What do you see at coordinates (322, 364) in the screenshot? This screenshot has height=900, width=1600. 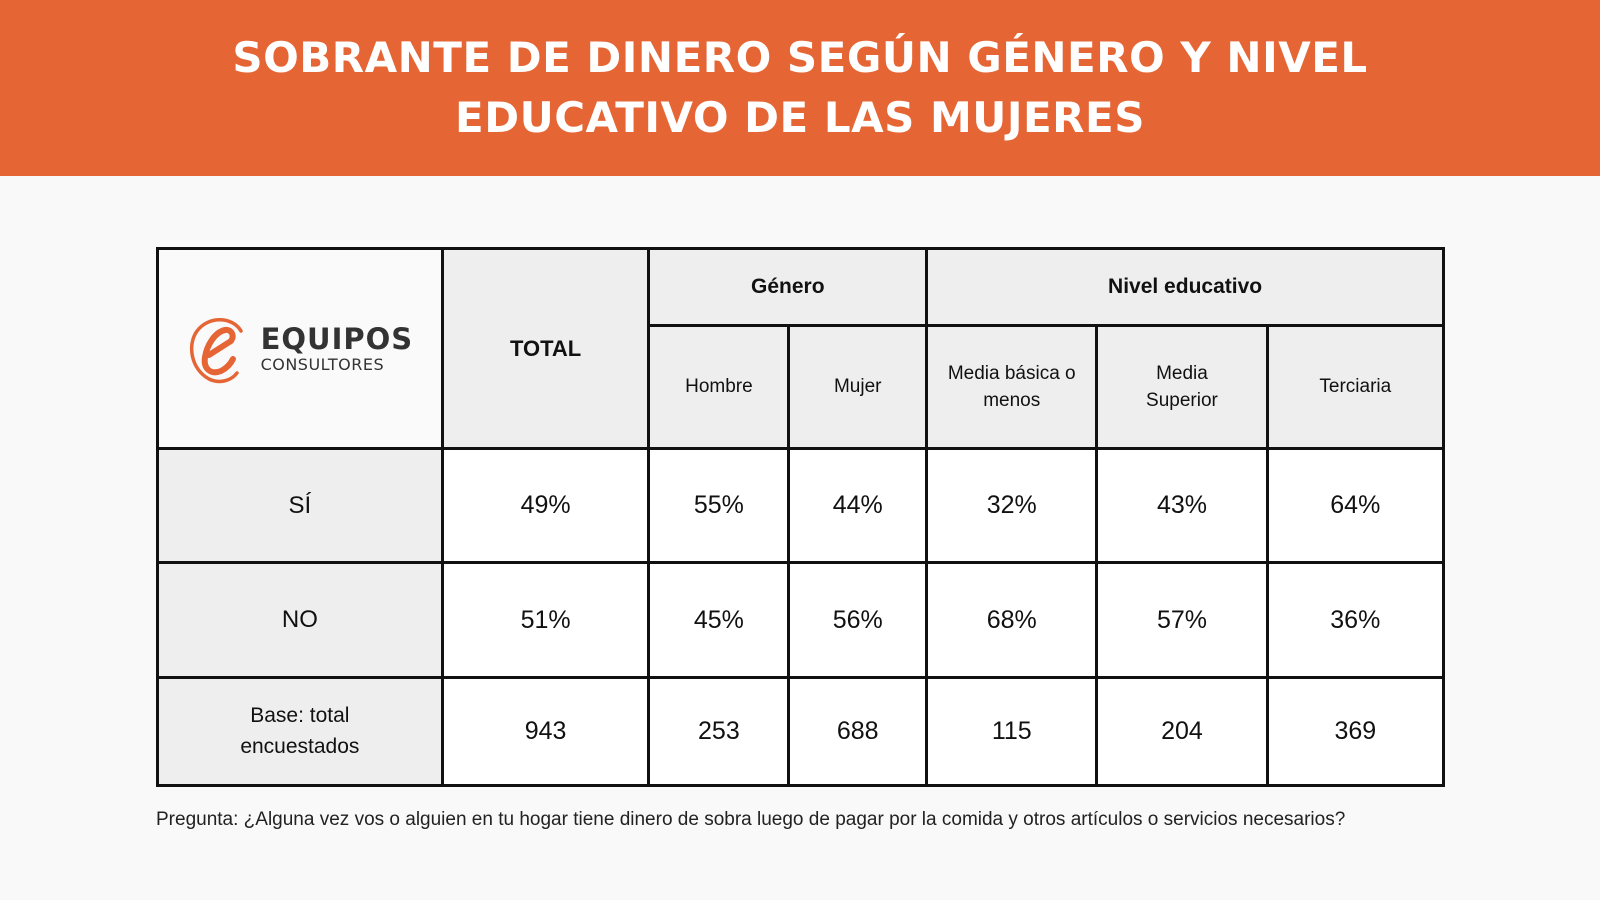 I see `logo-subtitle: CONSULTORES` at bounding box center [322, 364].